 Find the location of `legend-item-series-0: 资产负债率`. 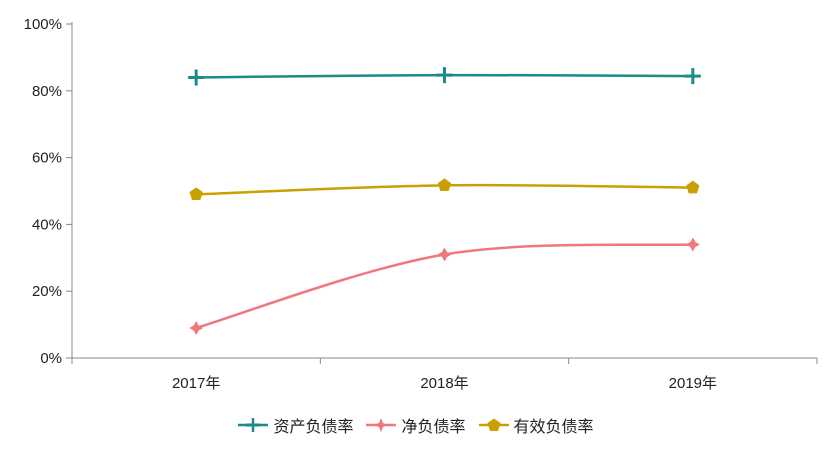

legend-item-series-0: 资产负债率 is located at coordinates (295, 425).